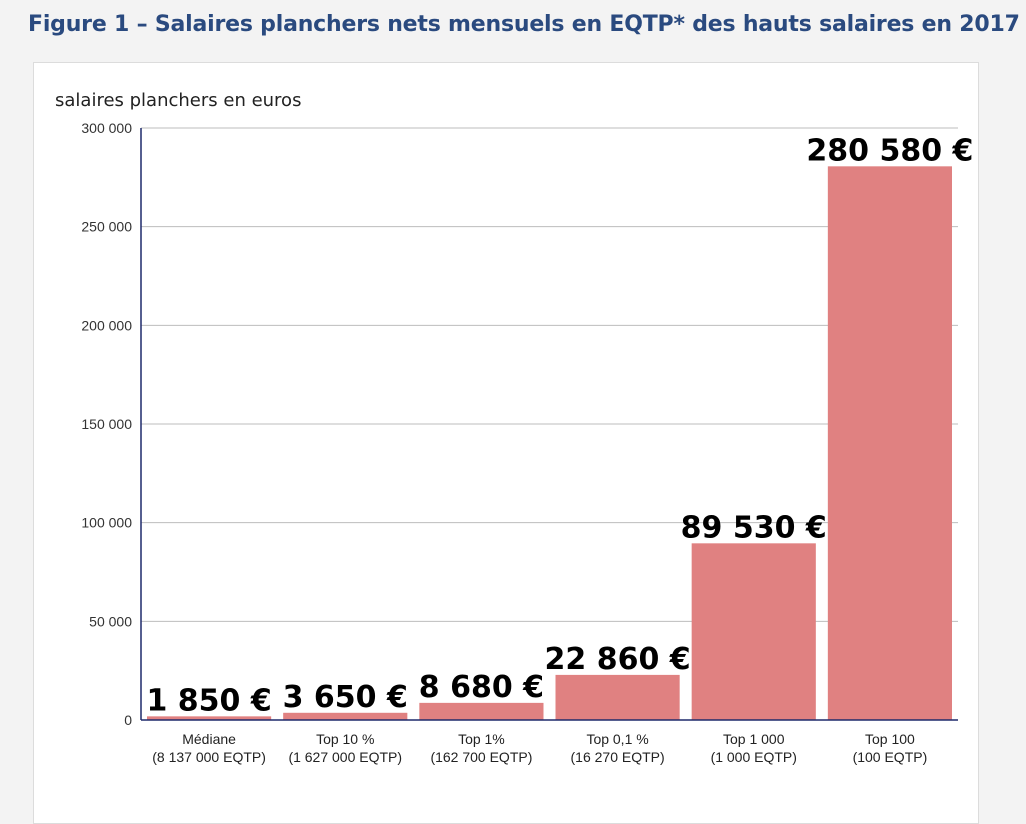 Image resolution: width=1026 pixels, height=824 pixels. I want to click on category-label: Médiane, so click(209, 739).